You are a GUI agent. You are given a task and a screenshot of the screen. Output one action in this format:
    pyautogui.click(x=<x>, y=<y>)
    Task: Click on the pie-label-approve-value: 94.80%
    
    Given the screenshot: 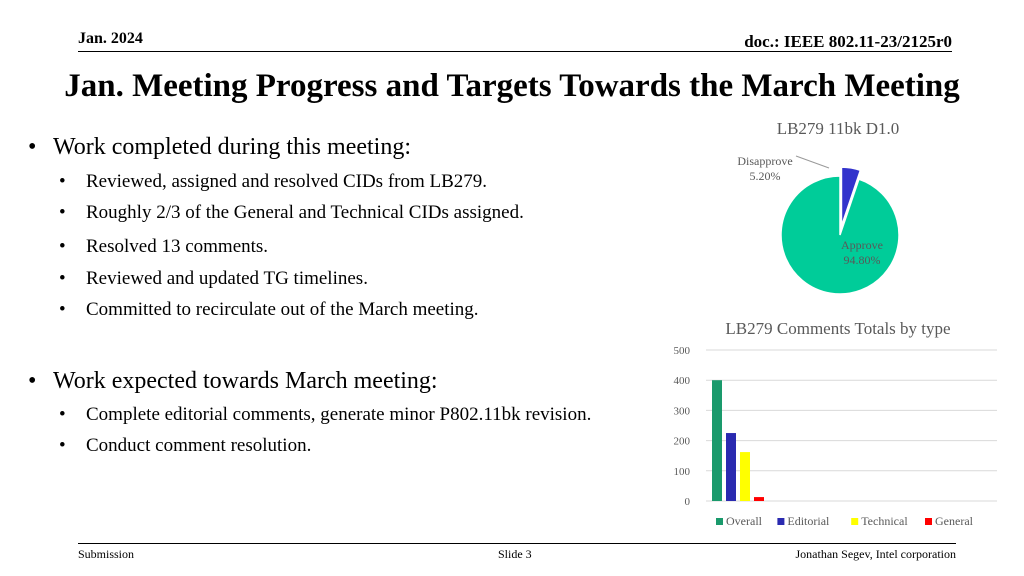 What is the action you would take?
    pyautogui.click(x=862, y=260)
    